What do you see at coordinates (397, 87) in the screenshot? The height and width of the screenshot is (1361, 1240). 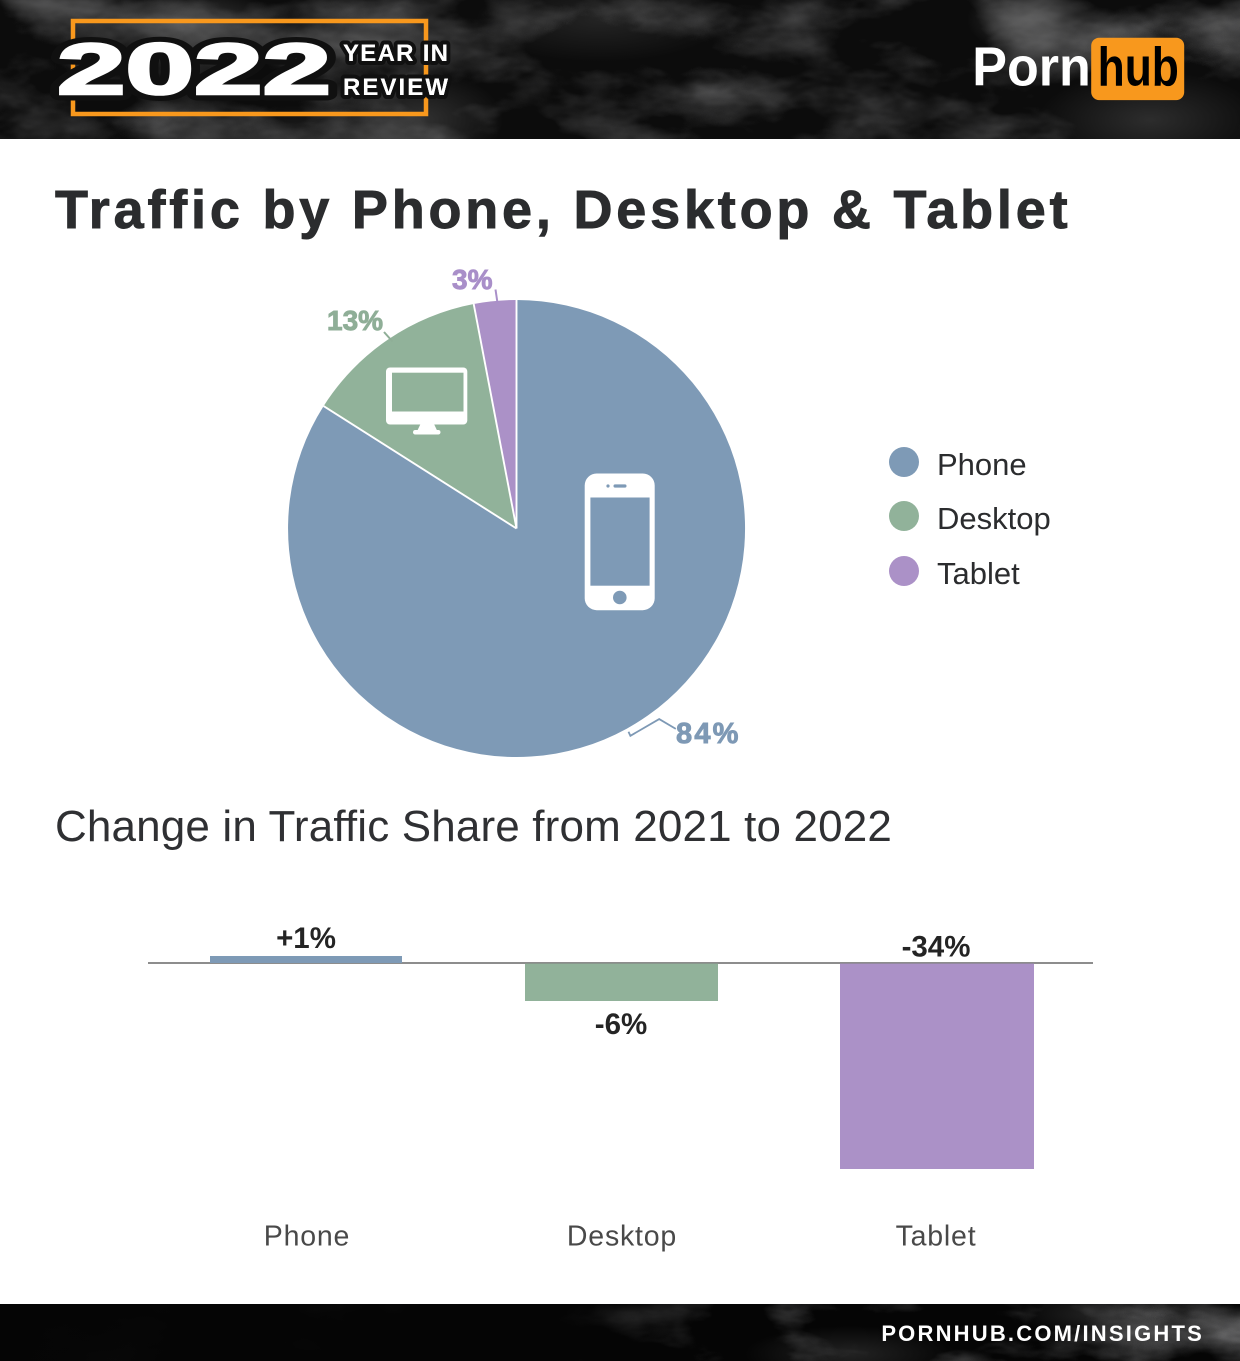 I see `svg-text: REVIEW` at bounding box center [397, 87].